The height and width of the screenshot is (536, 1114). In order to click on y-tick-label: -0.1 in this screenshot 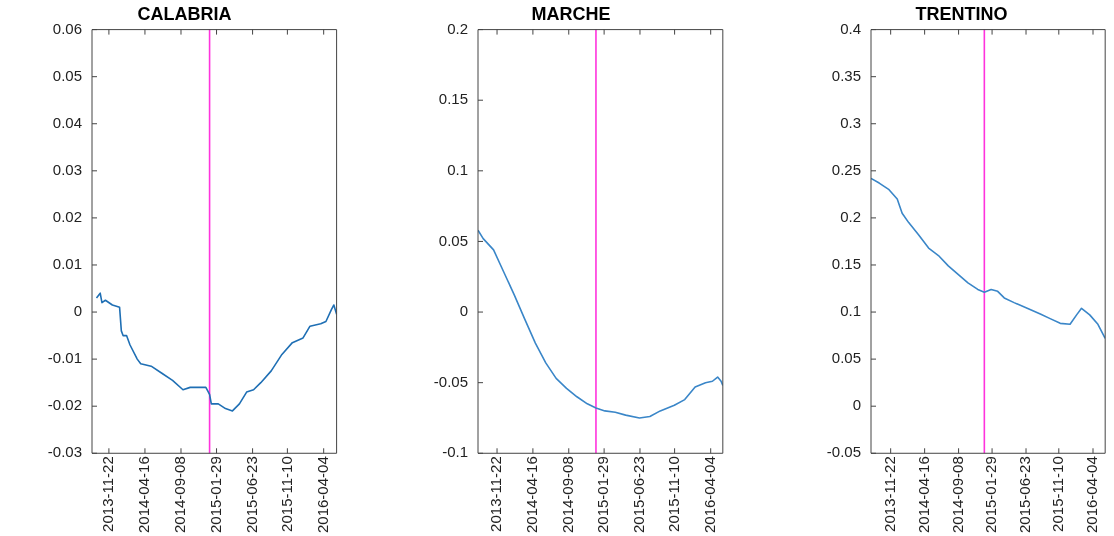, I will do `click(455, 452)`.